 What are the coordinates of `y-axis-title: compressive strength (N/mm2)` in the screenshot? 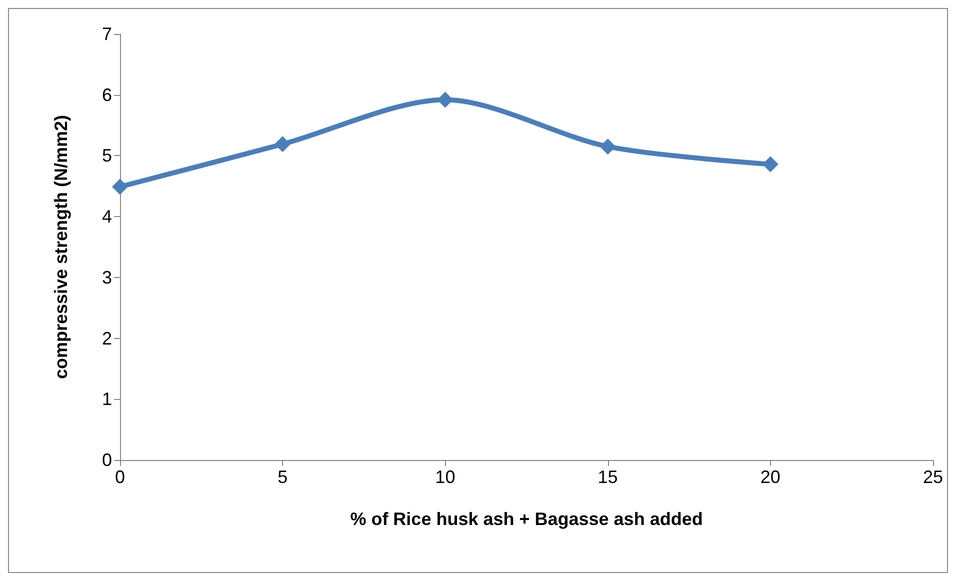 It's located at (61, 247).